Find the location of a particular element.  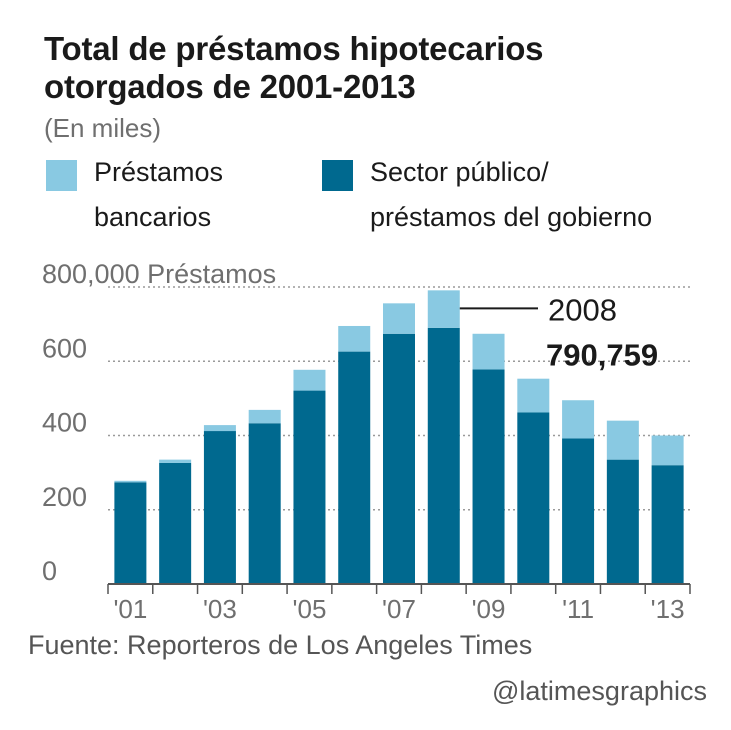

x-tick-label: '07 is located at coordinates (399, 609).